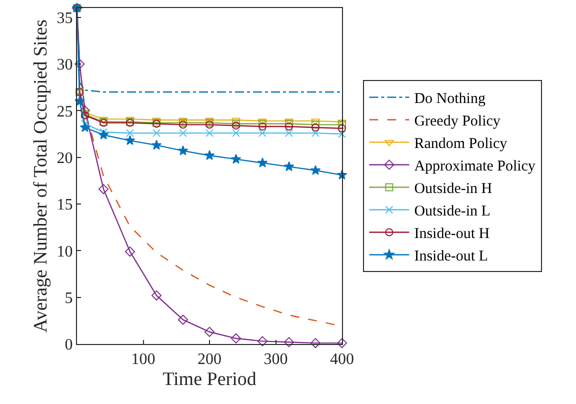 This screenshot has height=404, width=576. What do you see at coordinates (450, 99) in the screenshot?
I see `legend-label: Do Nothing` at bounding box center [450, 99].